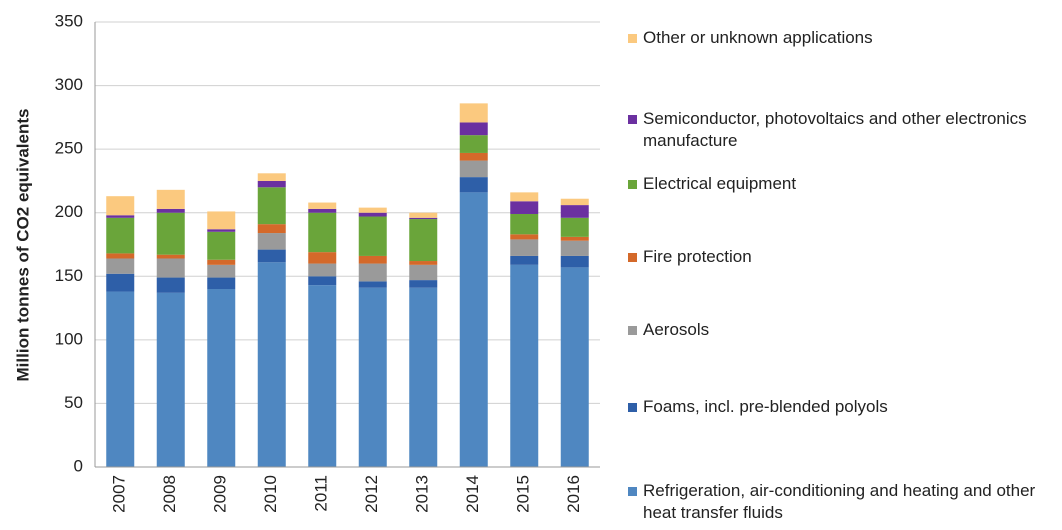 The image size is (1062, 530). Describe the element at coordinates (69, 211) in the screenshot. I see `y-tick-label: 200` at that location.